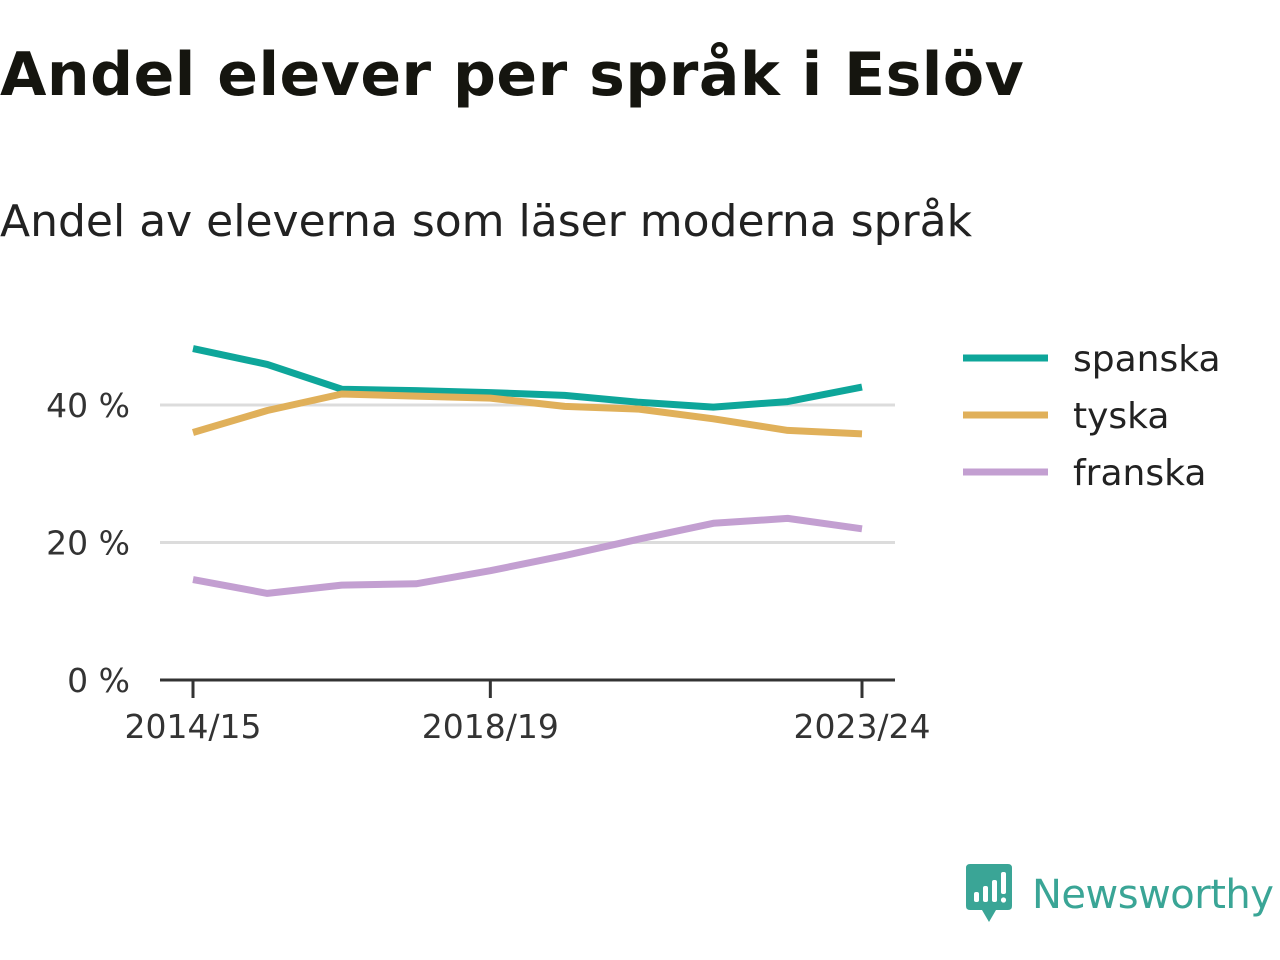 The image size is (1280, 960). Describe the element at coordinates (527, 414) in the screenshot. I see `series-line-tyska` at that location.